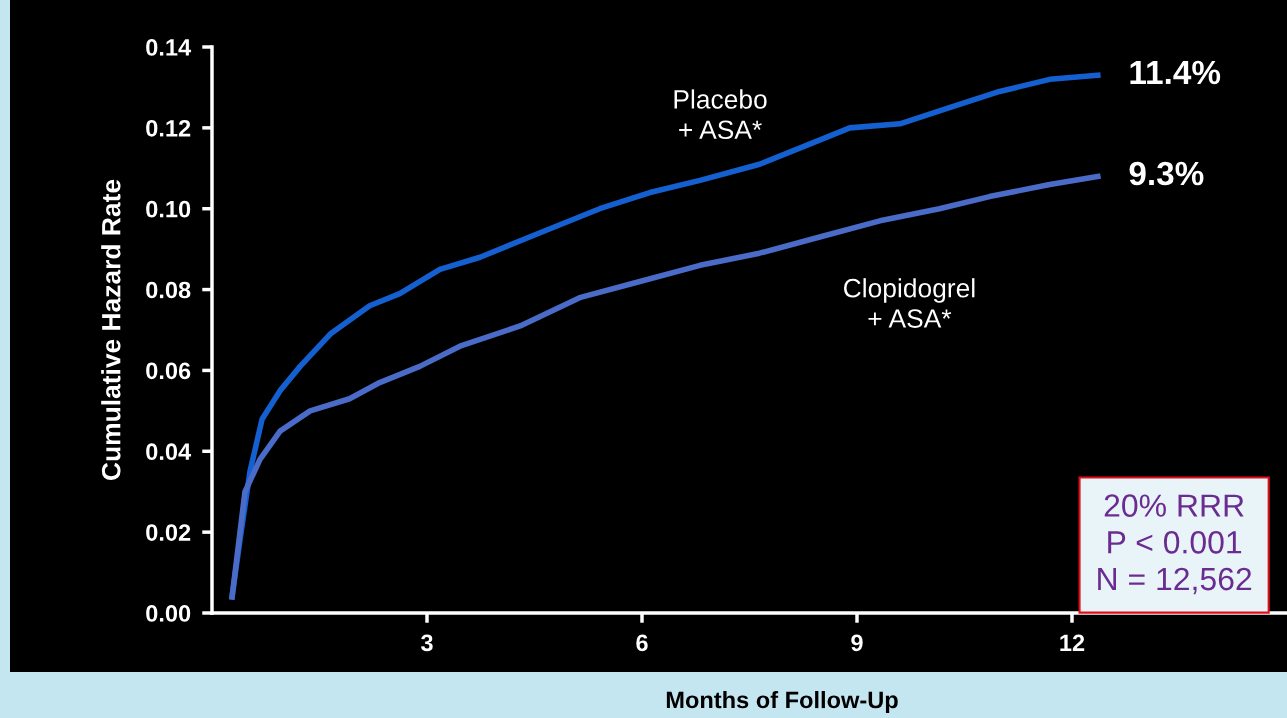  I want to click on y-tick-label: 0.06, so click(168, 371).